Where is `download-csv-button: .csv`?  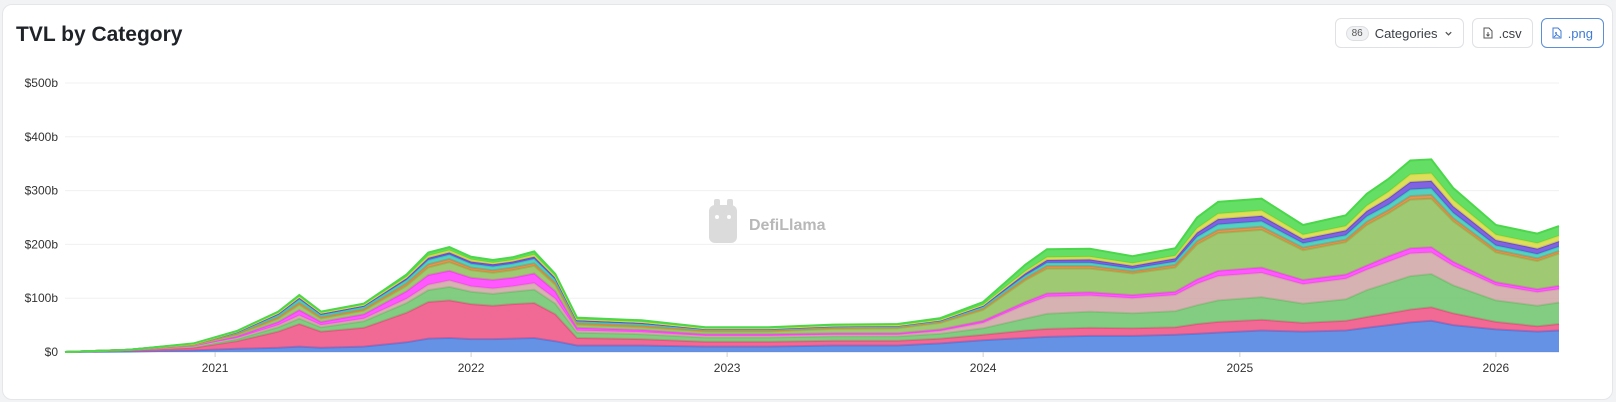 download-csv-button: .csv is located at coordinates (1502, 33).